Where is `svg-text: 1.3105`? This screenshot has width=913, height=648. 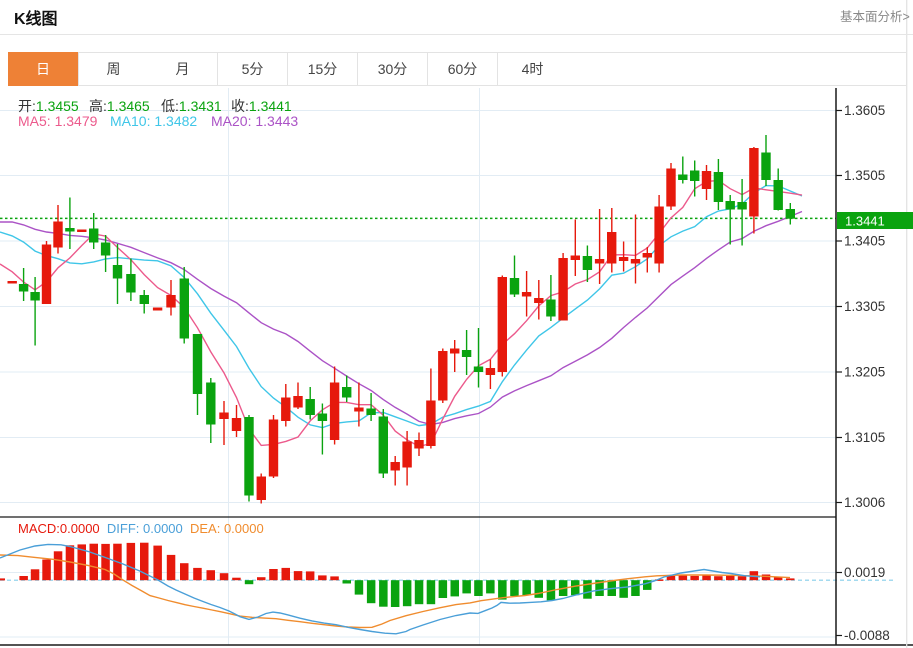 svg-text: 1.3105 is located at coordinates (864, 437).